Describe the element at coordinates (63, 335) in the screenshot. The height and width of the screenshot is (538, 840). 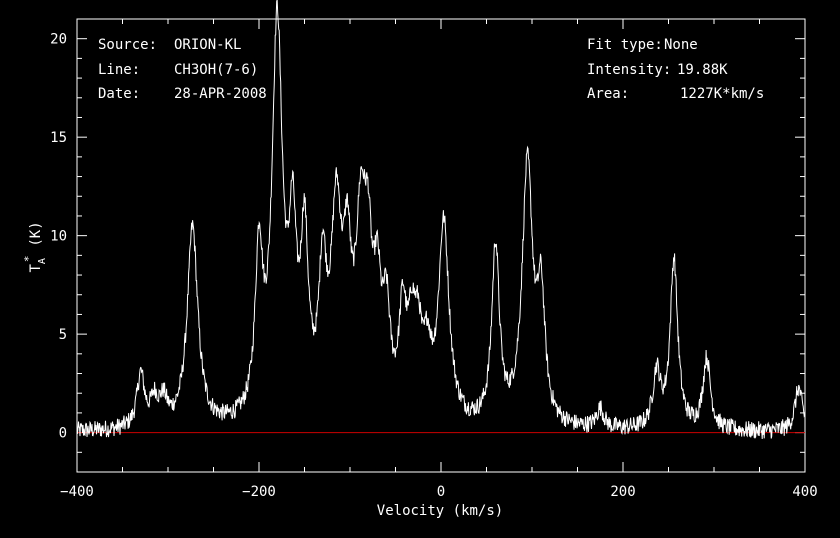
I see `y-tick-label: 5` at that location.